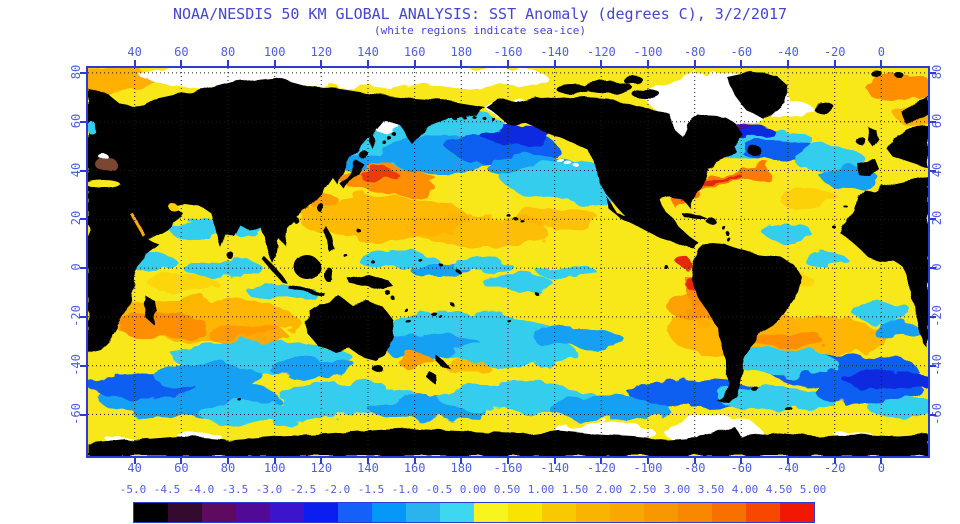 This screenshot has width=960, height=524. What do you see at coordinates (461, 52) in the screenshot?
I see `lon-tick-label-top: 180` at bounding box center [461, 52].